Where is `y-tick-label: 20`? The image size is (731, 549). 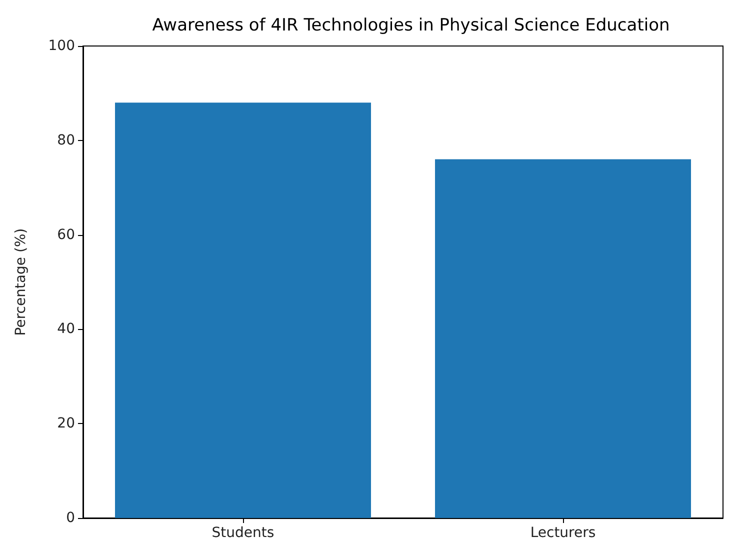
y-tick-label: 20 is located at coordinates (66, 424).